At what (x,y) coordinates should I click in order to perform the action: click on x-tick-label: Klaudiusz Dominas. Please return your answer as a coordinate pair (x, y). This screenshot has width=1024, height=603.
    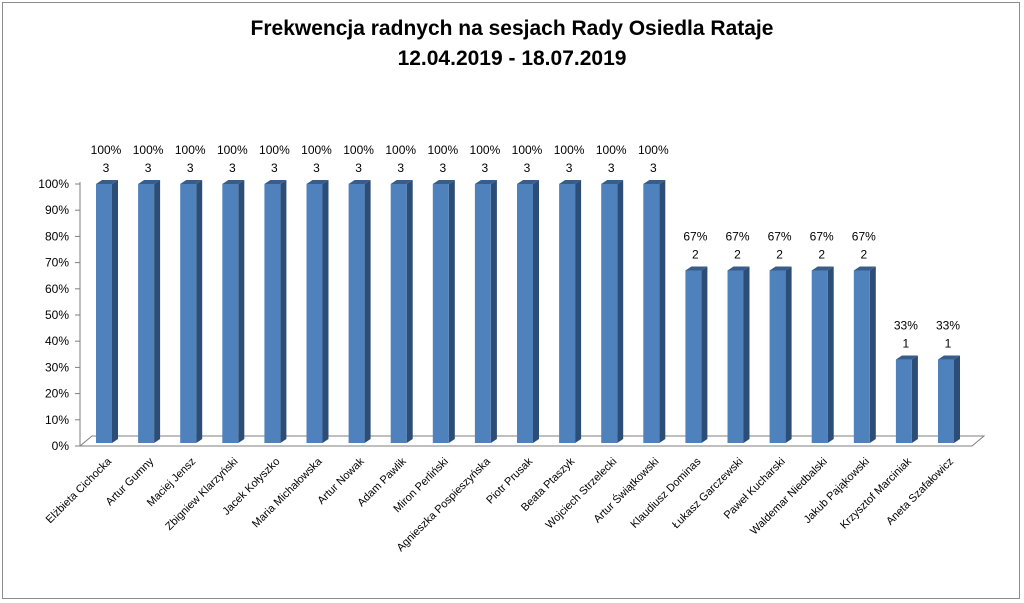
    Looking at the image, I should click on (665, 492).